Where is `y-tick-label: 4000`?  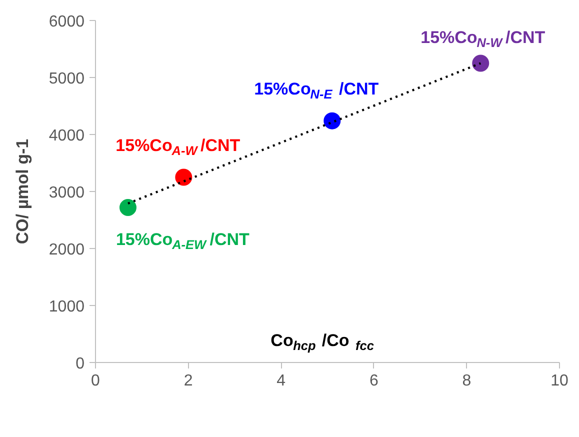 y-tick-label: 4000 is located at coordinates (66, 136).